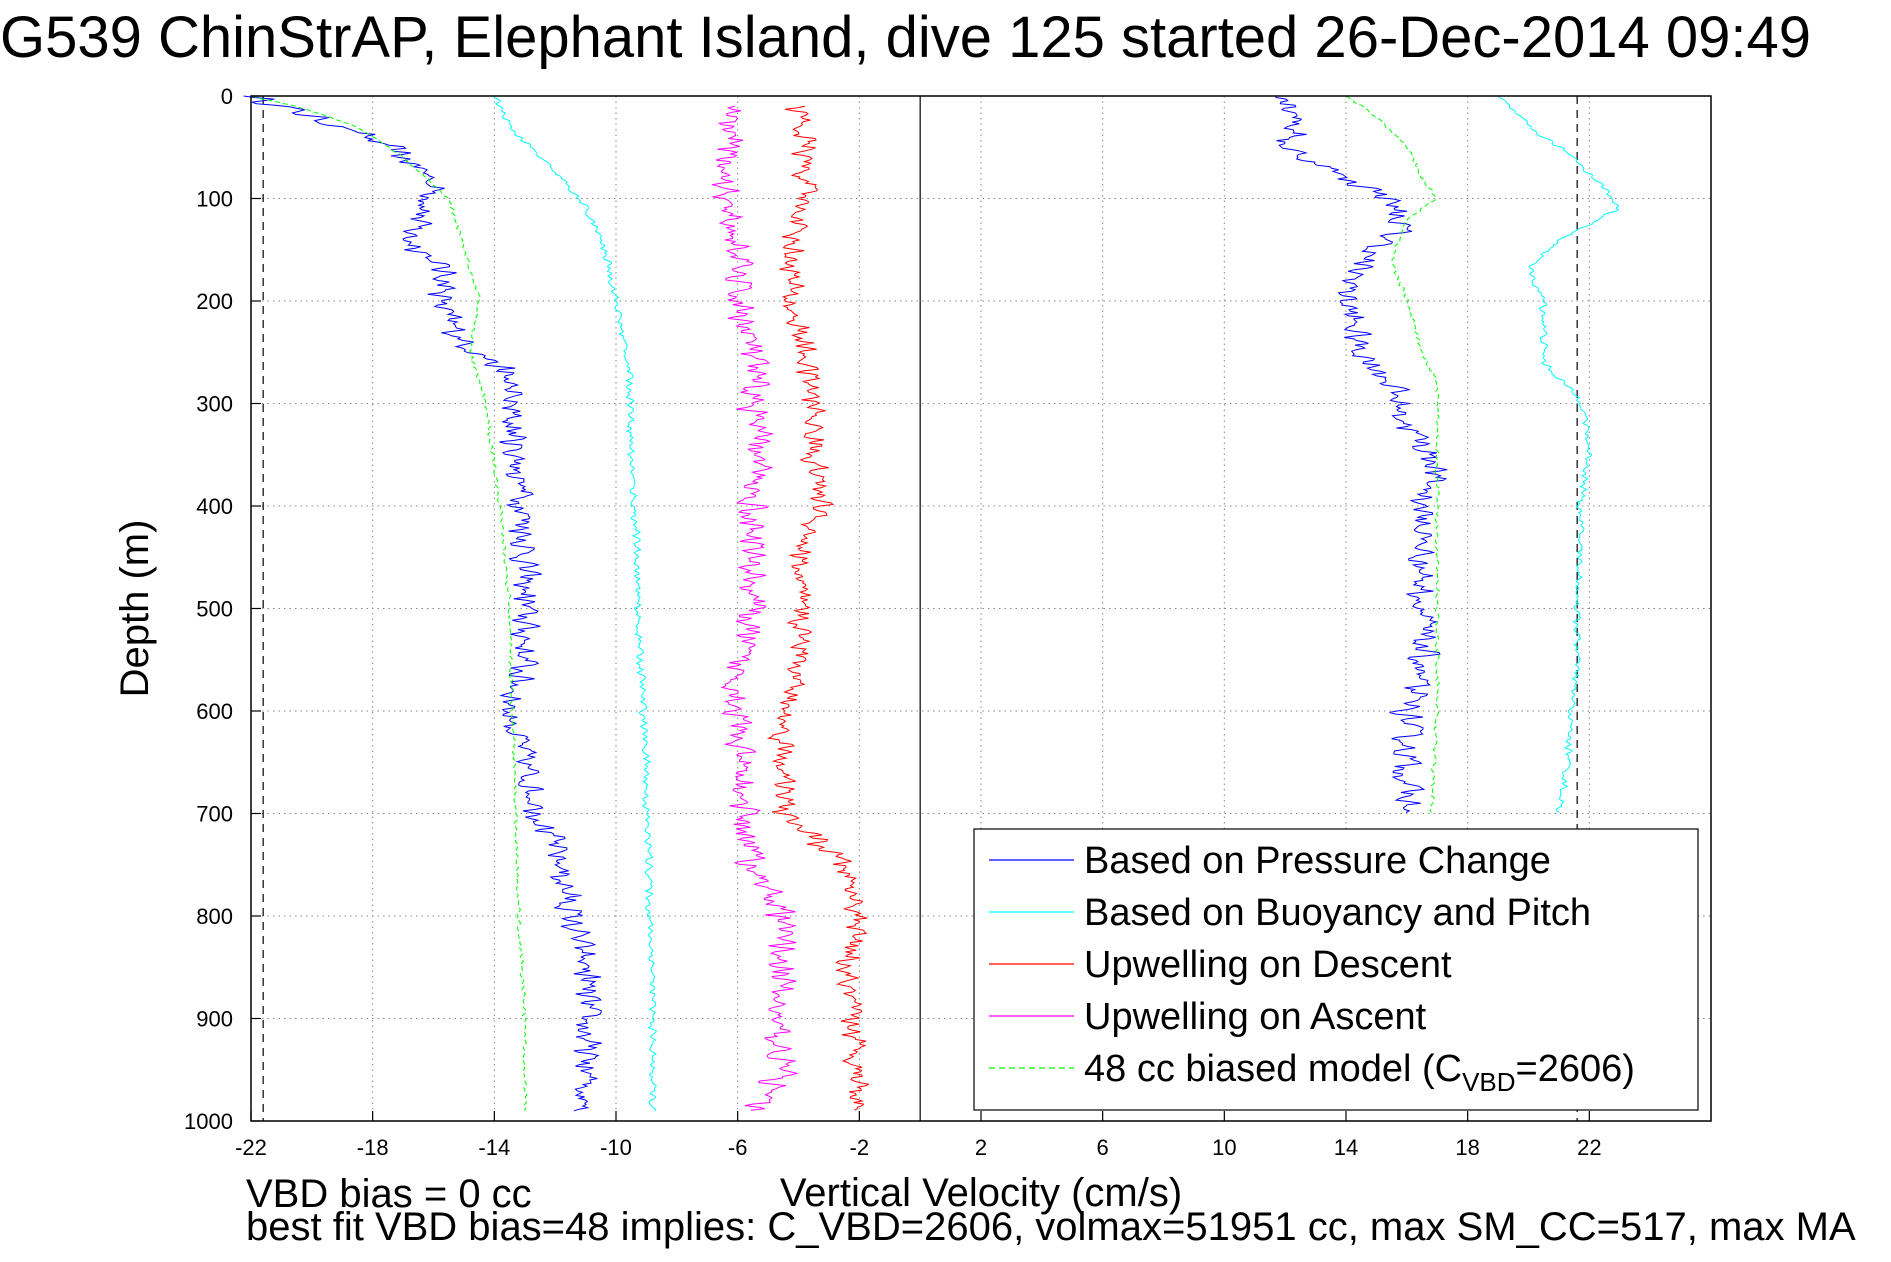 The height and width of the screenshot is (1262, 1891). Describe the element at coordinates (981, 1193) in the screenshot. I see `x-axis-label: Vertical Velocity (cm/s)` at that location.